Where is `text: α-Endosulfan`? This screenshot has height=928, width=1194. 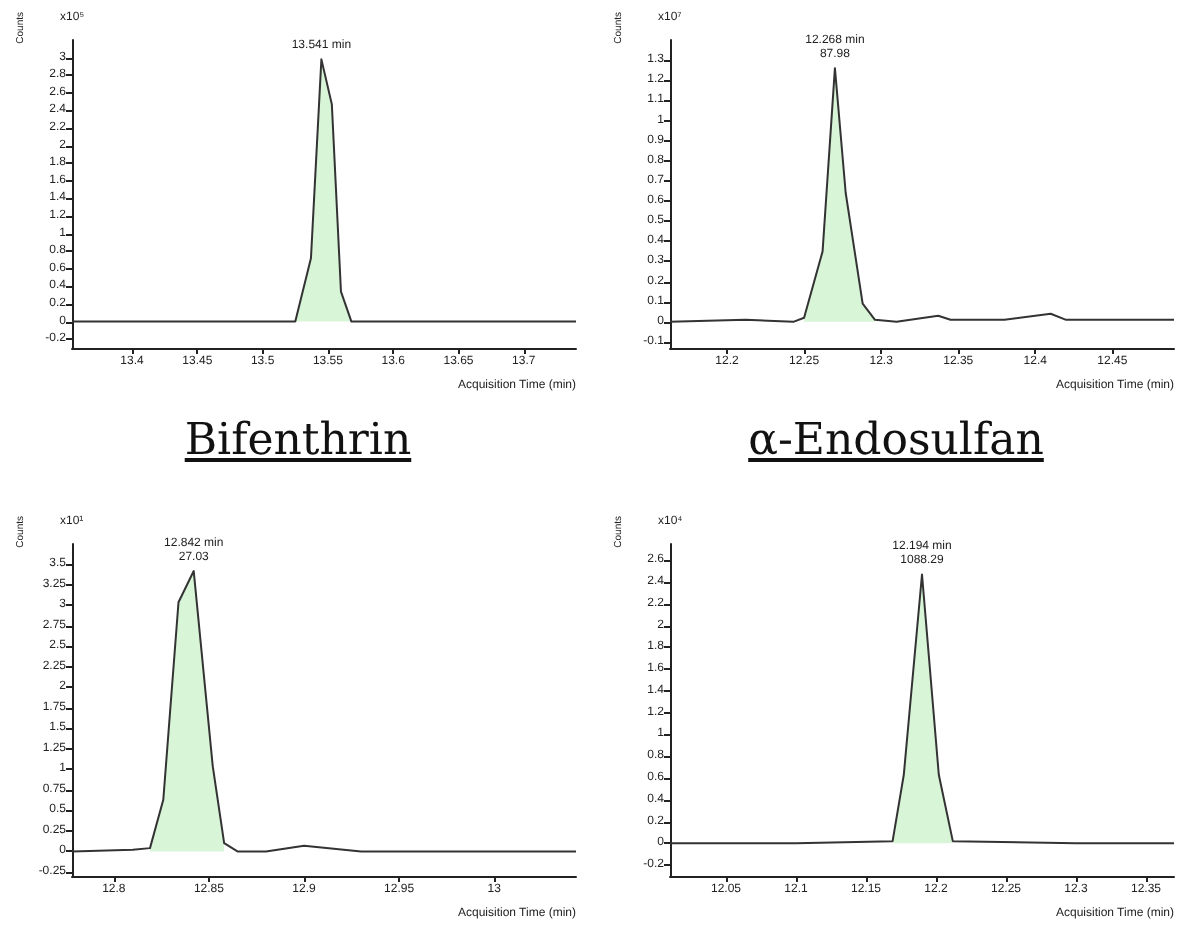
text: α-Endosulfan is located at coordinates (896, 441).